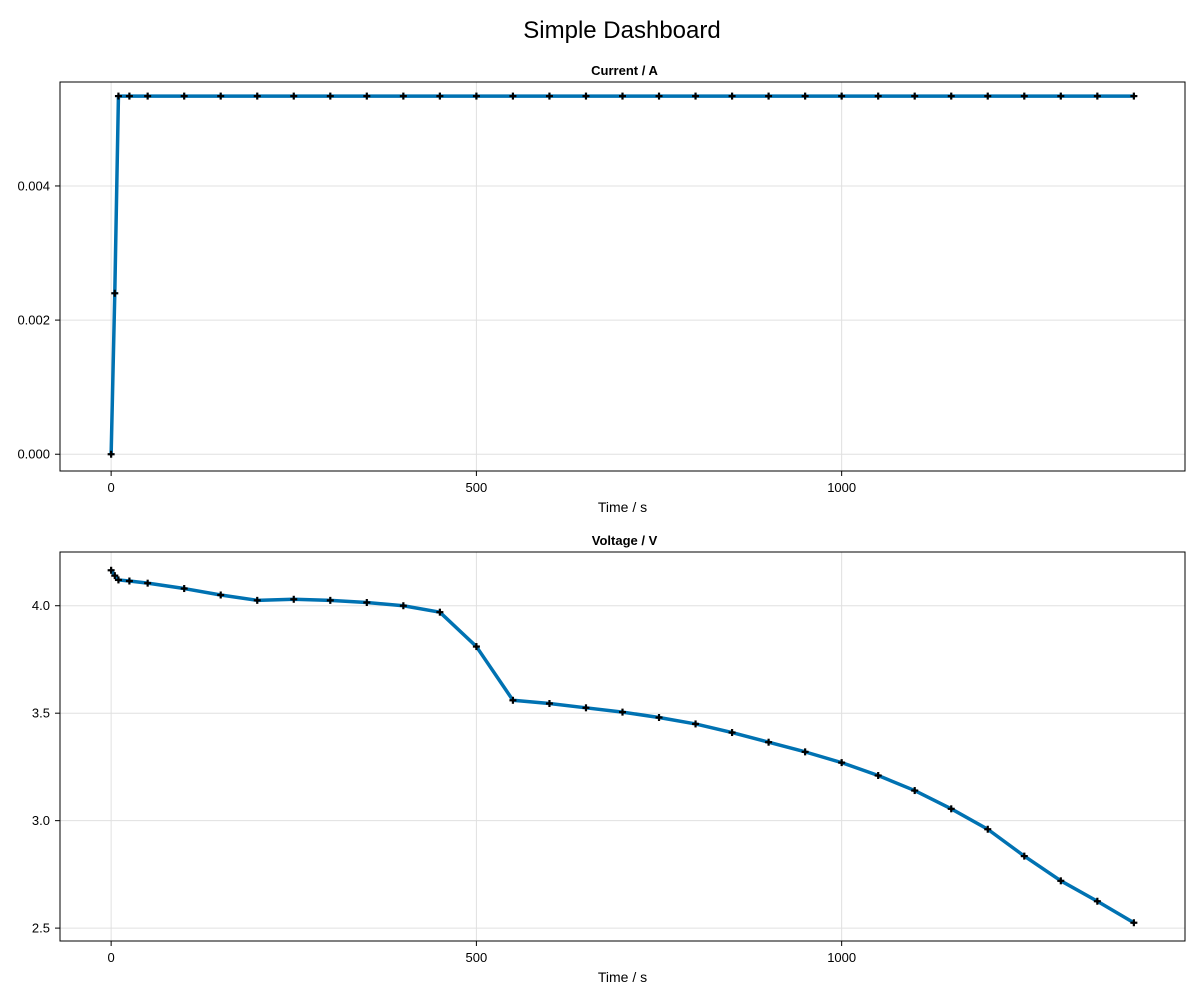  What do you see at coordinates (41, 928) in the screenshot?
I see `y-tick-label: 2.5` at bounding box center [41, 928].